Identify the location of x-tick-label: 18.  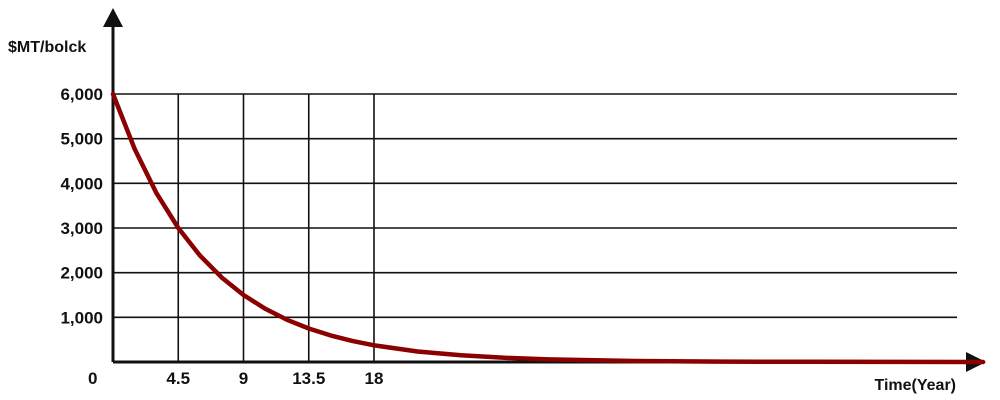
(374, 378).